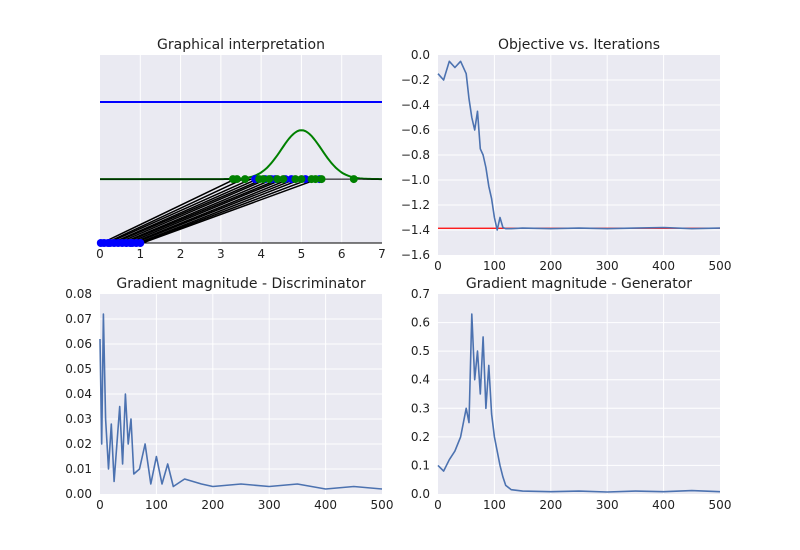  What do you see at coordinates (415, 230) in the screenshot?
I see `y-tick-label: −1.4` at bounding box center [415, 230].